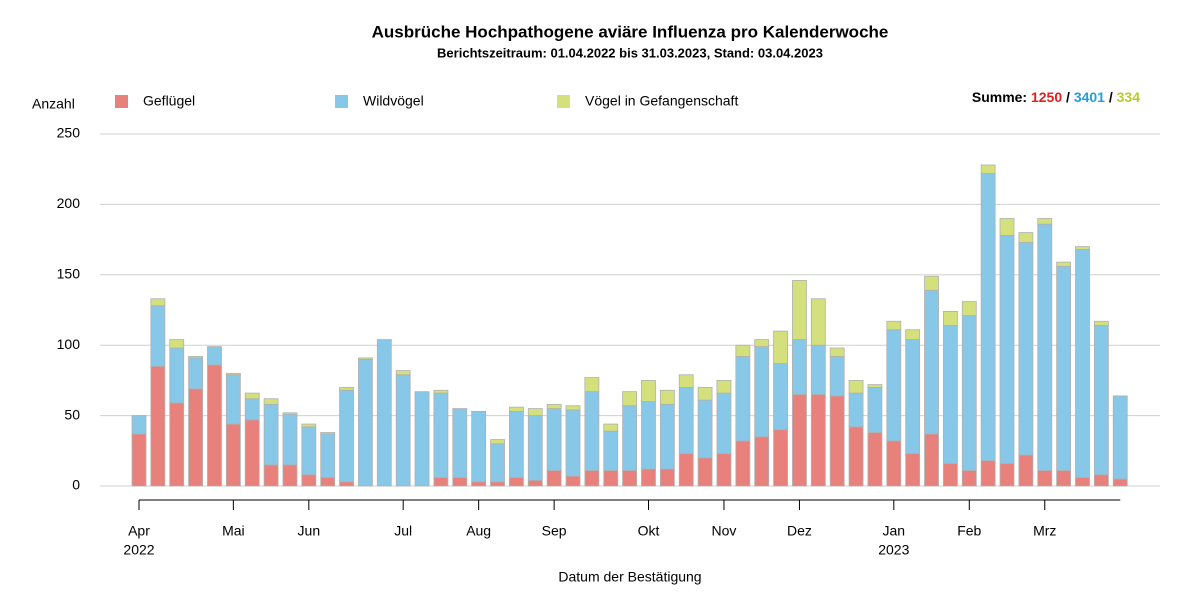 This screenshot has height=600, width=1200. Describe the element at coordinates (53, 104) in the screenshot. I see `y-axis-label: Anzahl` at that location.